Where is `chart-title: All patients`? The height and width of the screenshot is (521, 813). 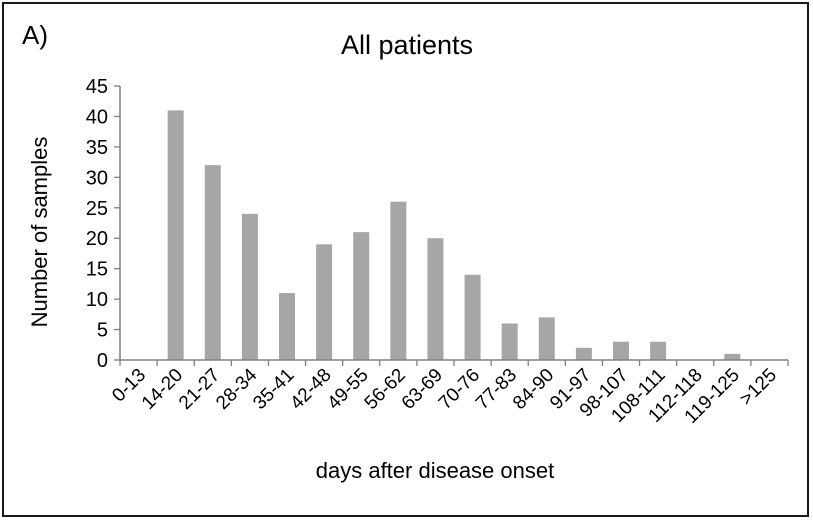
chart-title: All patients is located at coordinates (407, 45).